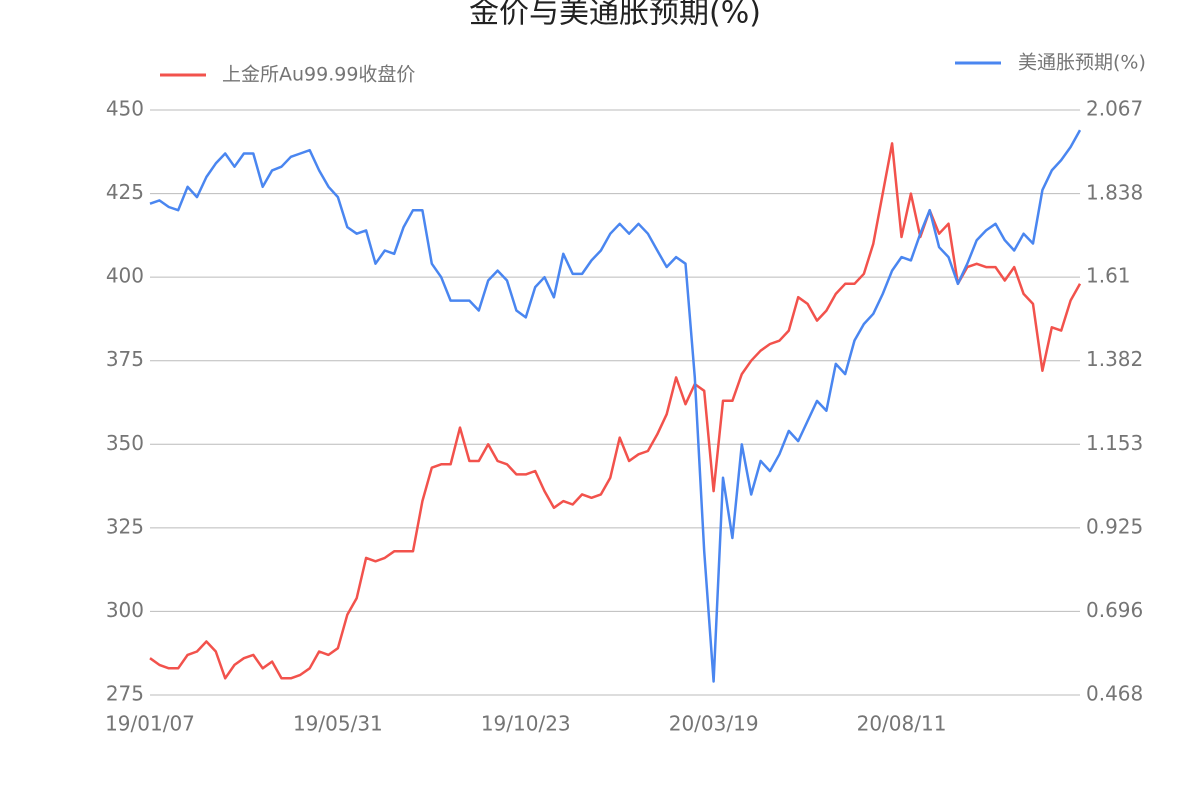 The image size is (1200, 804). Describe the element at coordinates (1082, 63) in the screenshot. I see `legend-label: 美通胀预期(%)` at that location.